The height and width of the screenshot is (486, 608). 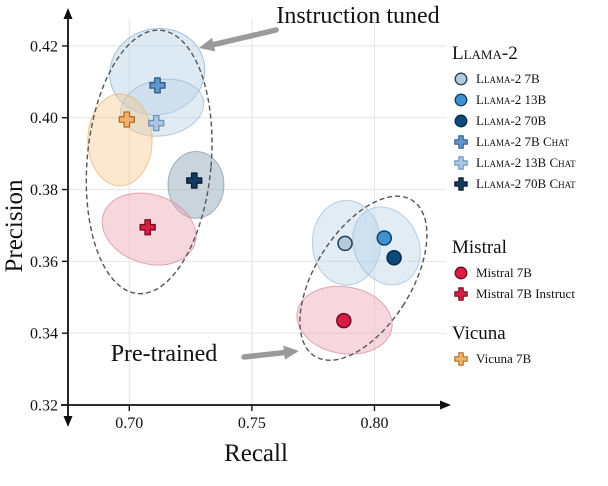 I want to click on x-tick-label: 0.75, so click(x=252, y=423).